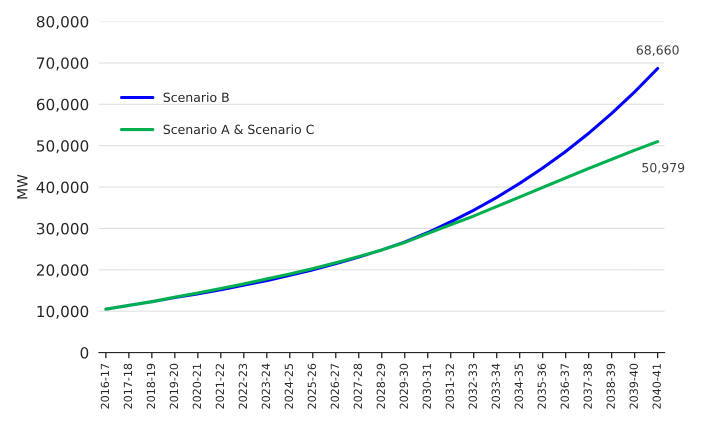 This screenshot has width=707, height=430. Describe the element at coordinates (656, 386) in the screenshot. I see `x-tick-label: 2040-41` at that location.